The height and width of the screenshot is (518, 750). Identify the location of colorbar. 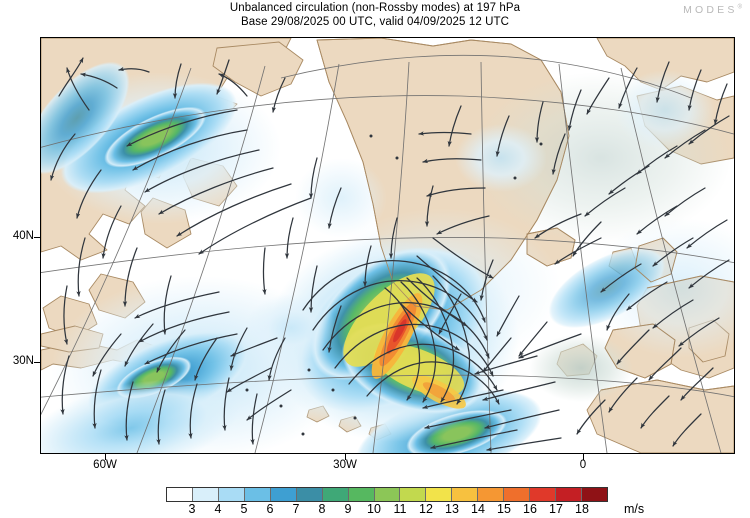
(387, 494).